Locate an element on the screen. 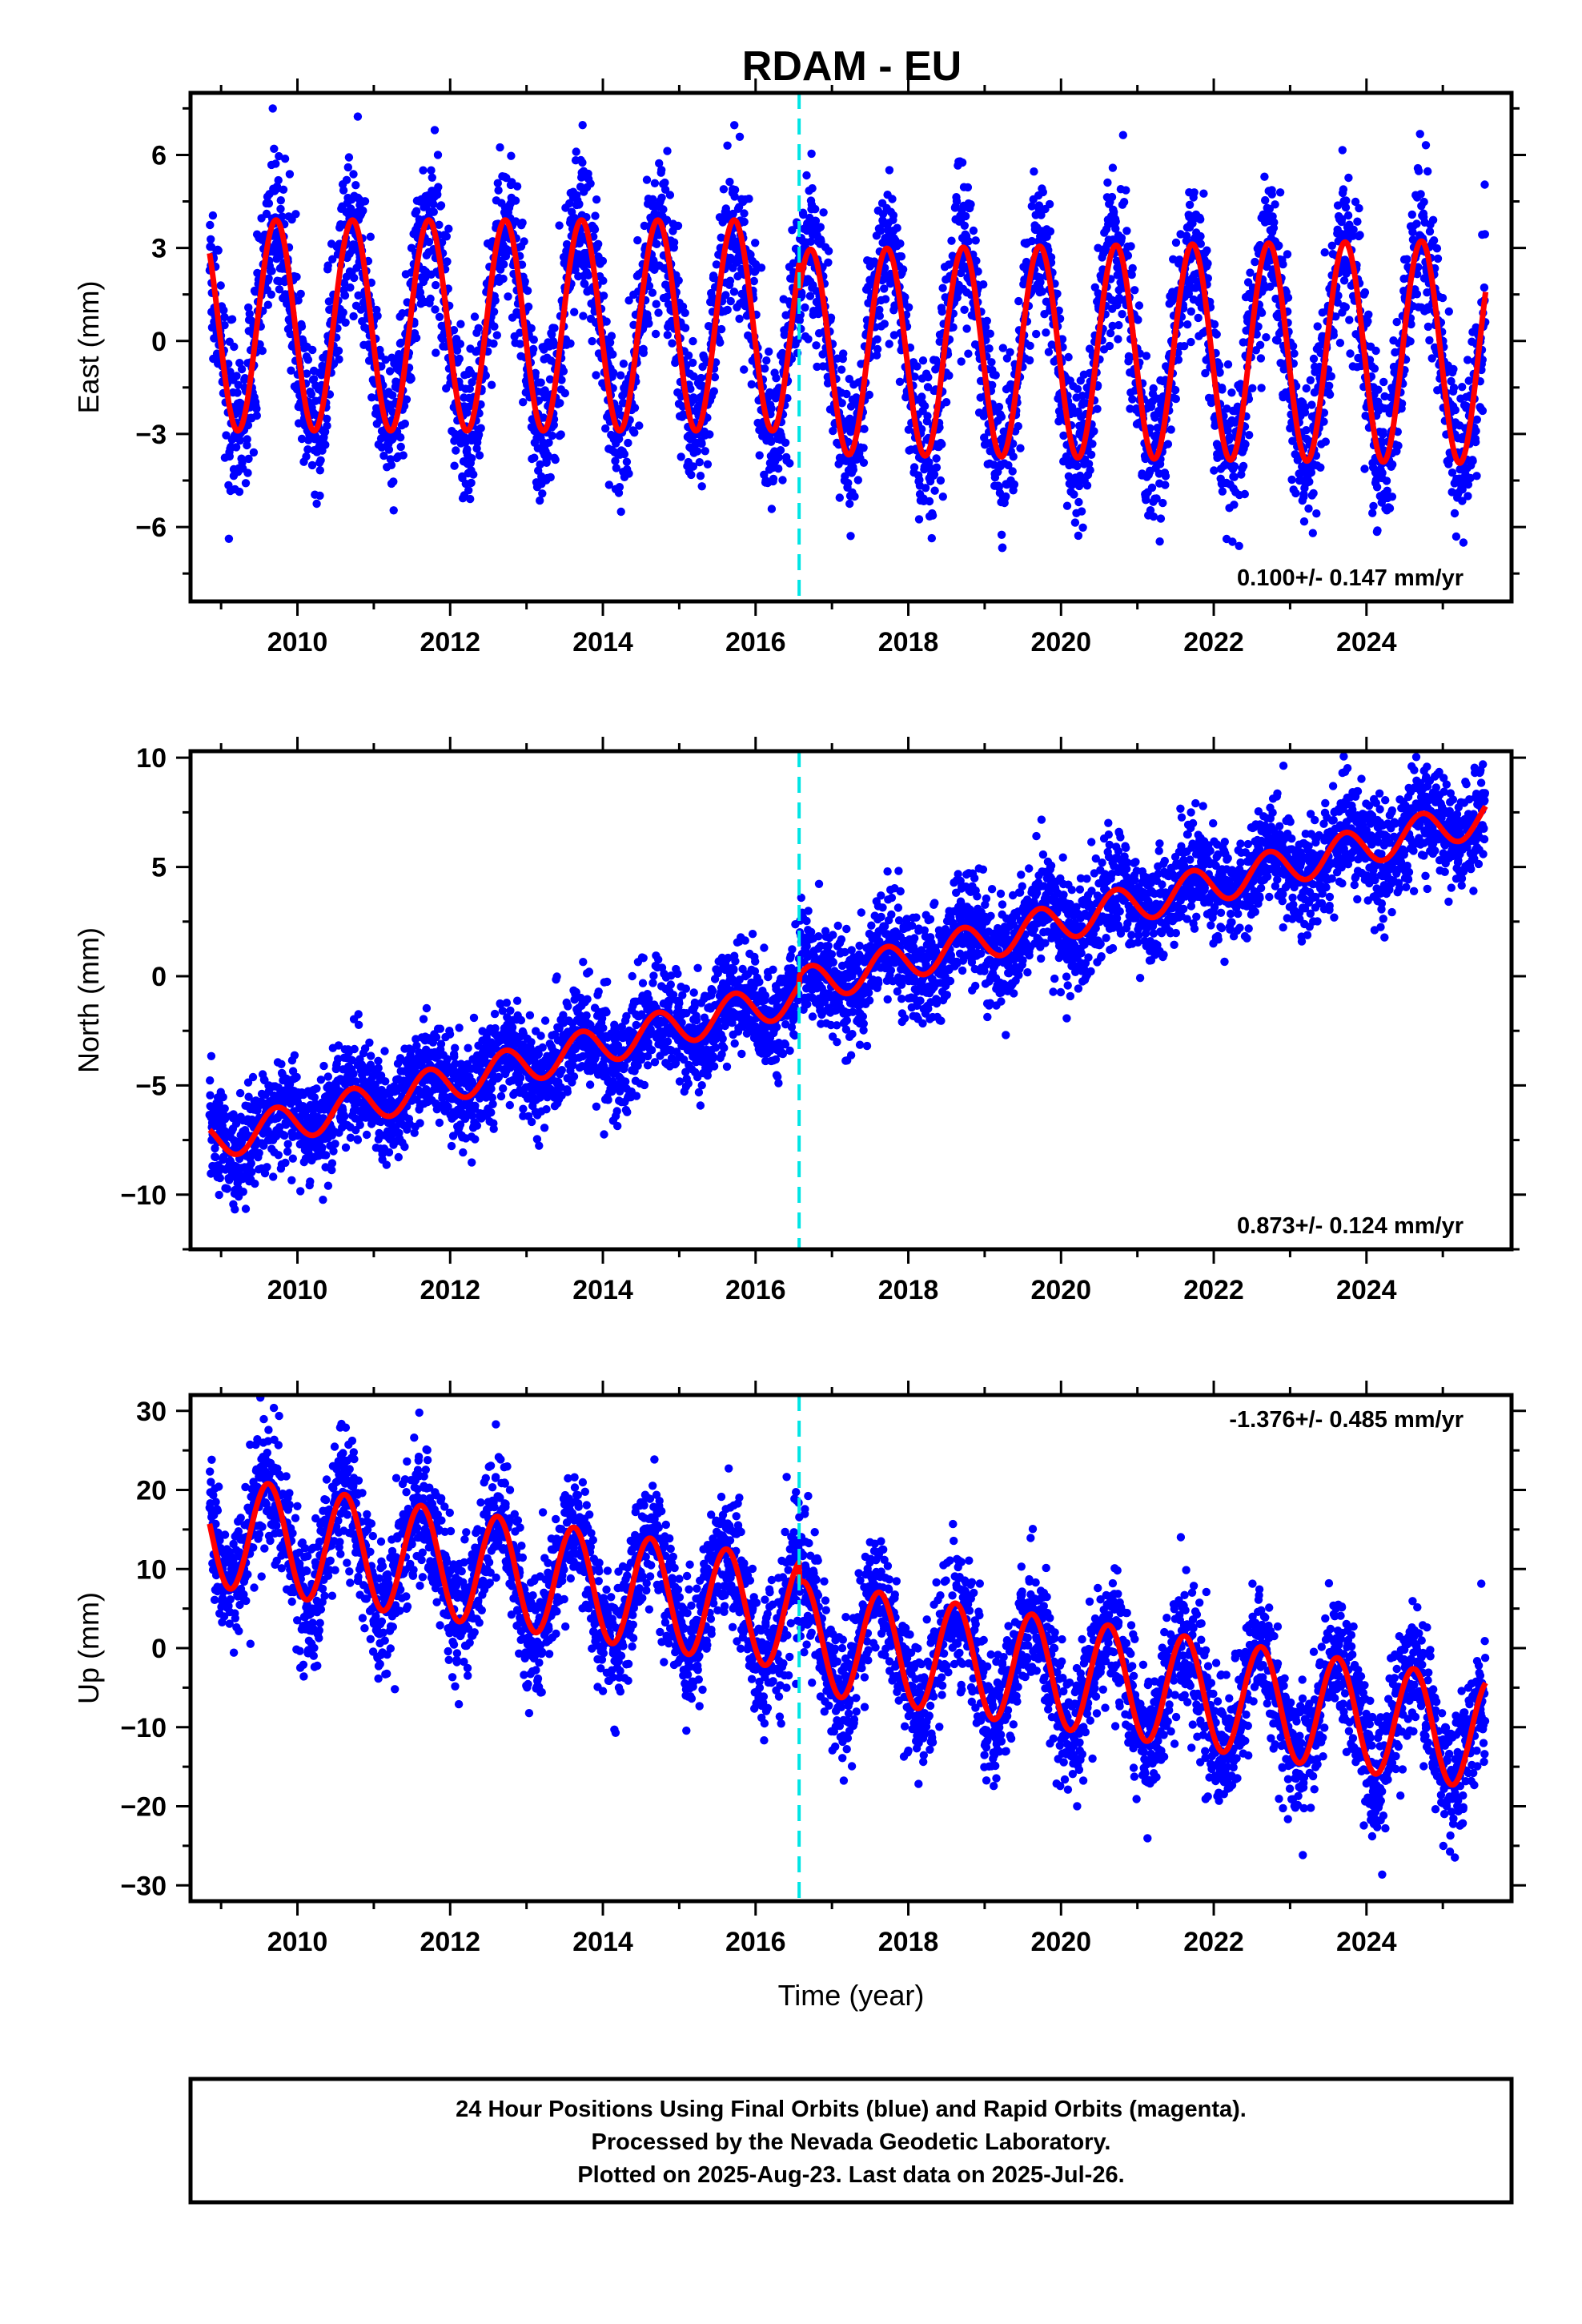 The width and height of the screenshot is (1582, 2324). y-tick-label: 6 is located at coordinates (159, 155).